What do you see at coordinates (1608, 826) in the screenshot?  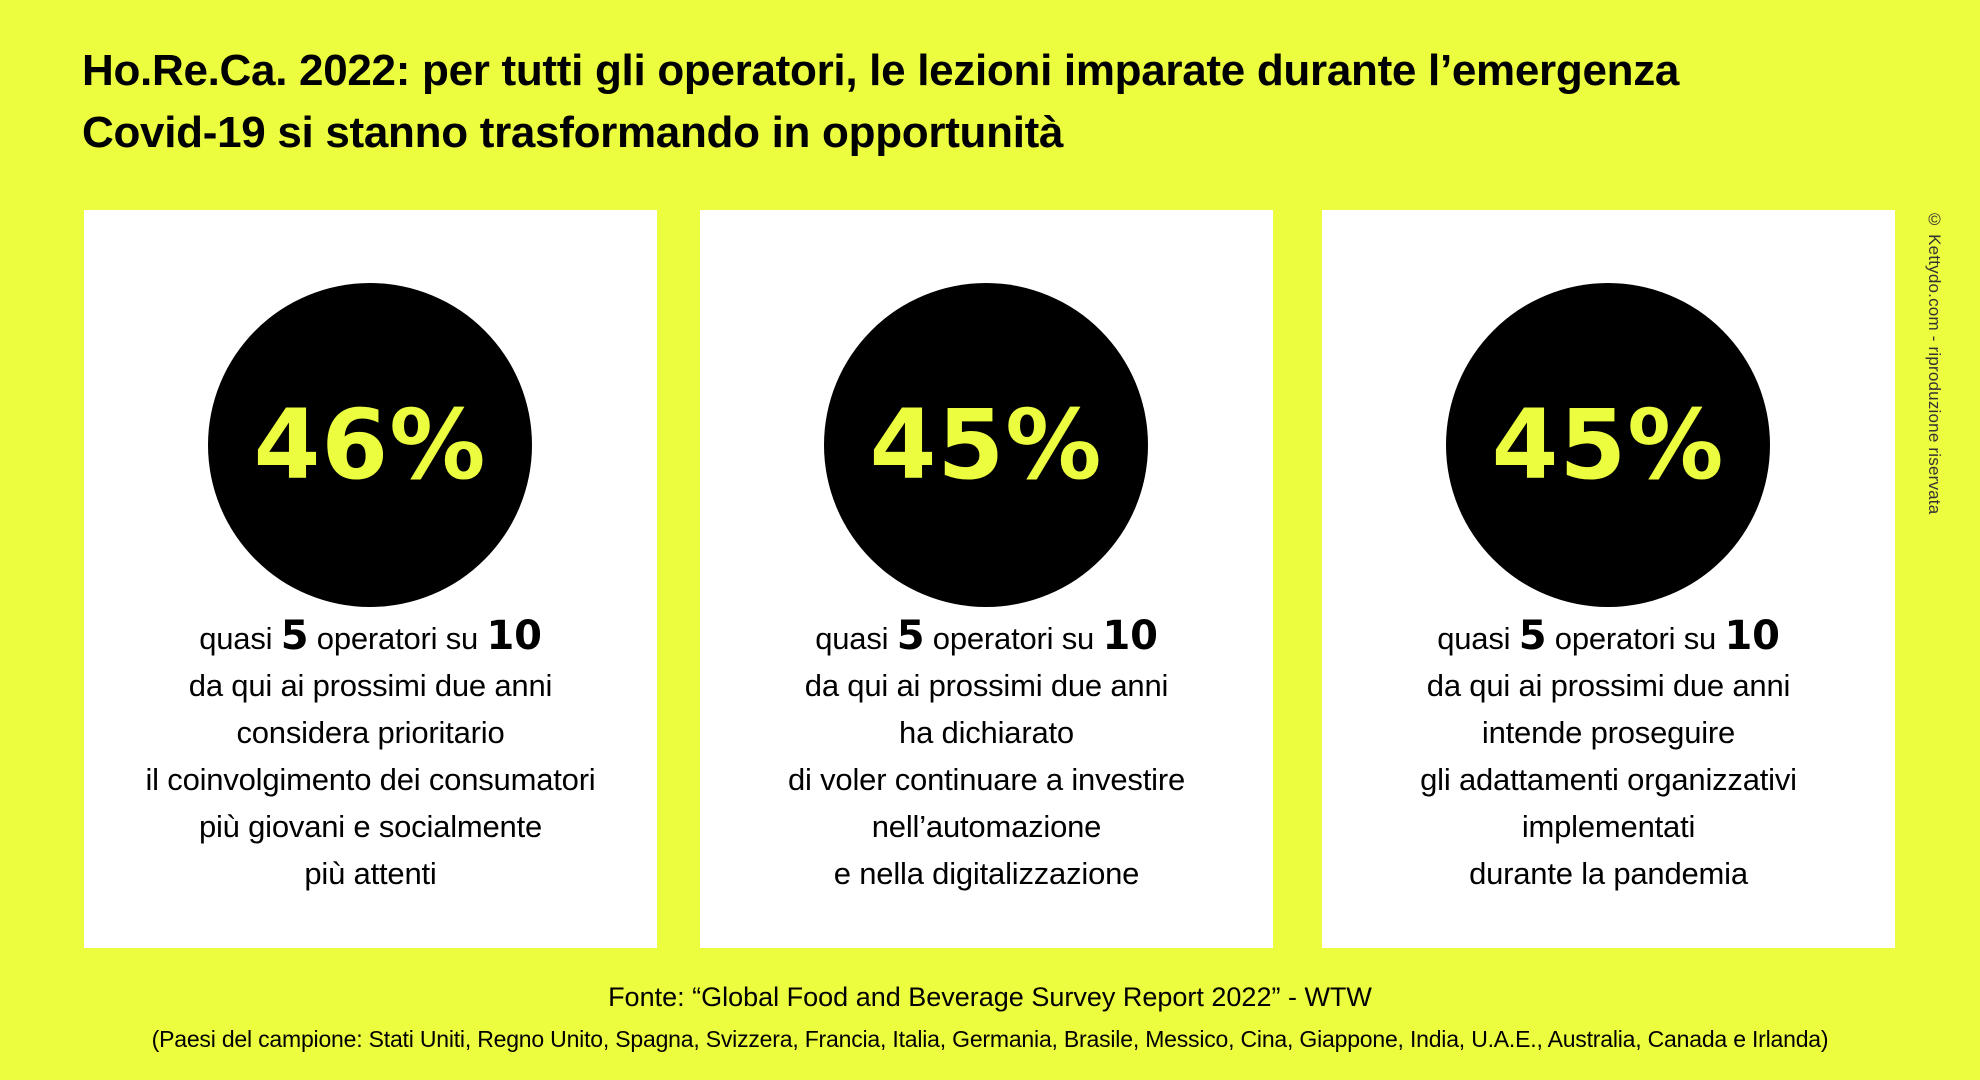 I see `stat-line: implementati` at bounding box center [1608, 826].